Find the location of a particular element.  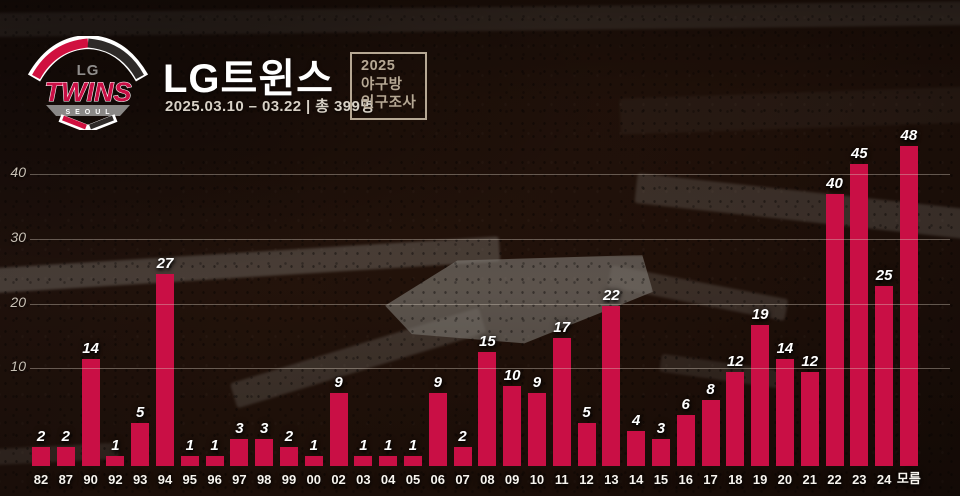

bar-category-label: 14 is located at coordinates (636, 479).